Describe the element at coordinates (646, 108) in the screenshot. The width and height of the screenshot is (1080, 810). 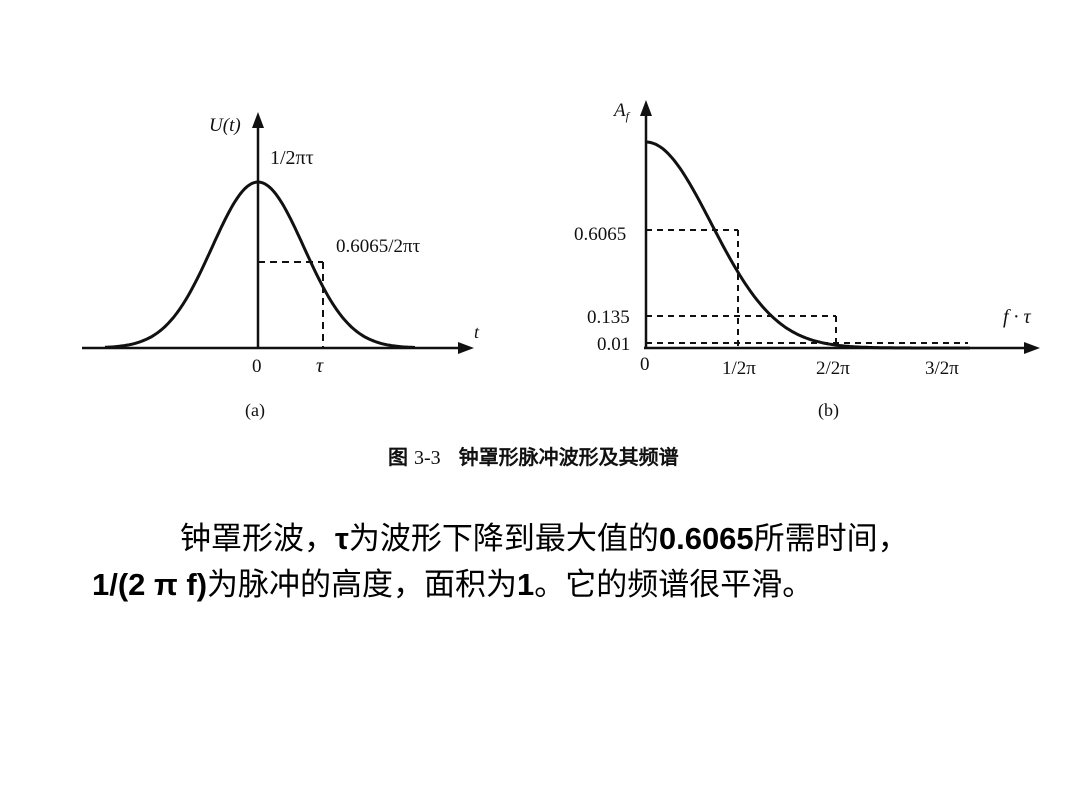
I see `panel-b-y-arrow-icon` at that location.